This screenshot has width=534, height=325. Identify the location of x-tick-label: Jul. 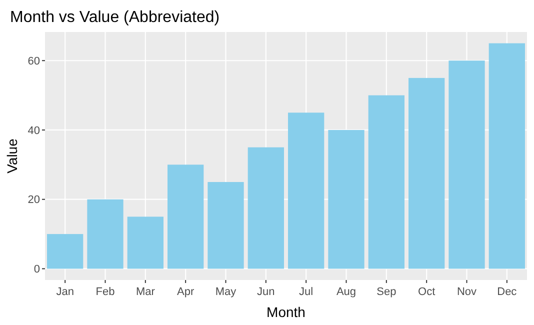
(306, 292).